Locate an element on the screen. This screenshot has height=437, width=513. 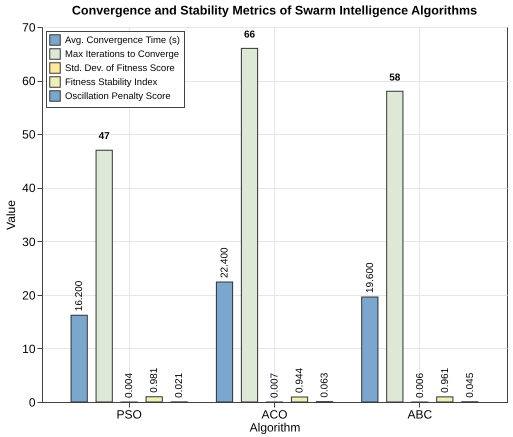
data-label: 58 is located at coordinates (395, 78).